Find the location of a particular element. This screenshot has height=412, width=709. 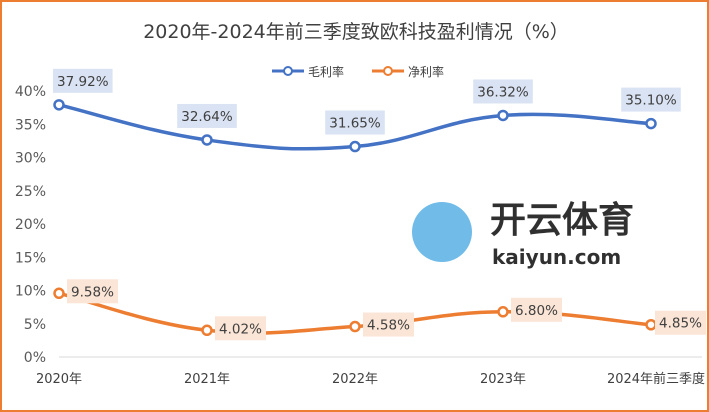

watermark-site: kaiyun.com is located at coordinates (556, 257).